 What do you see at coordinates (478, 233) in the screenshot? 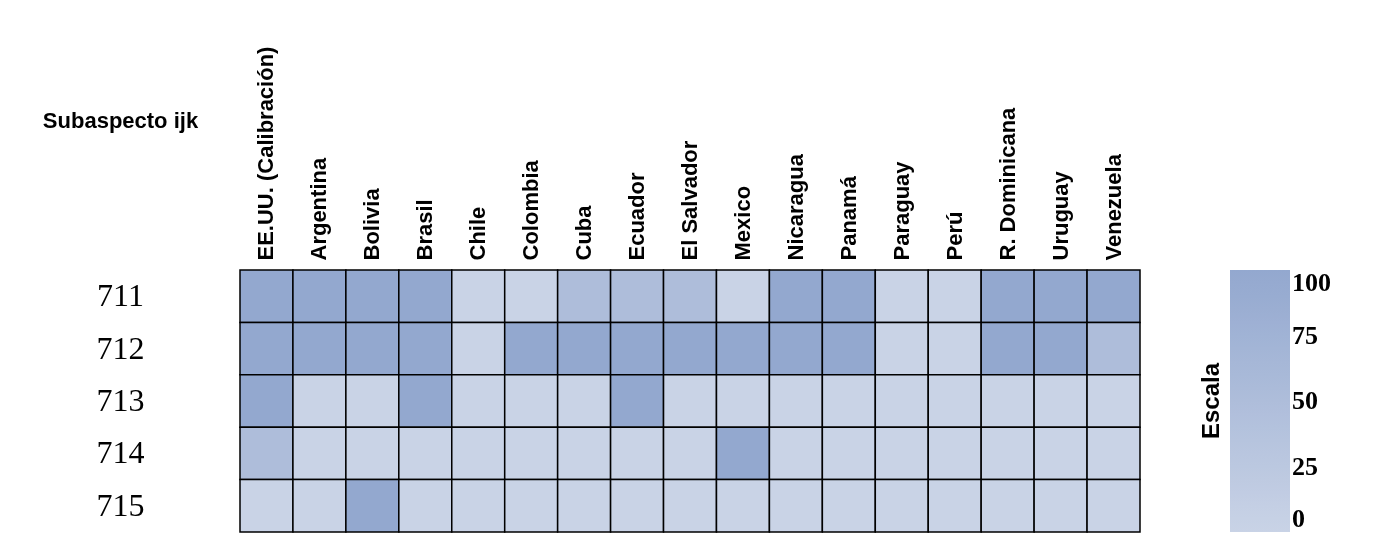
I see `x-tick-label: Chile` at bounding box center [478, 233].